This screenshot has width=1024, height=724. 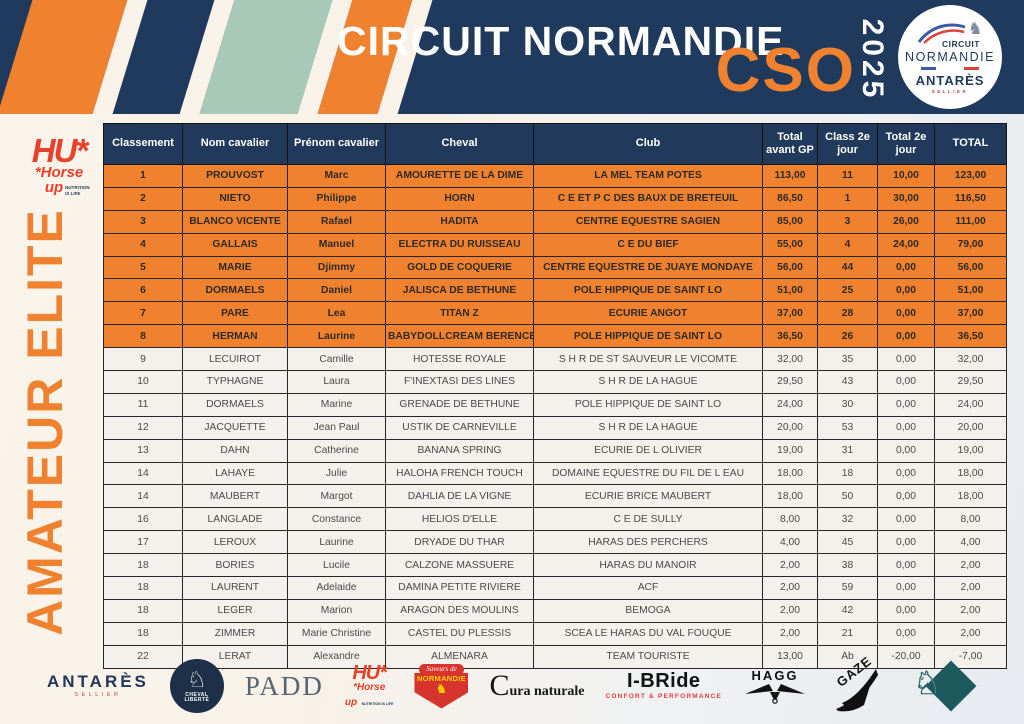 What do you see at coordinates (790, 267) in the screenshot?
I see `table-cell: 56,00` at bounding box center [790, 267].